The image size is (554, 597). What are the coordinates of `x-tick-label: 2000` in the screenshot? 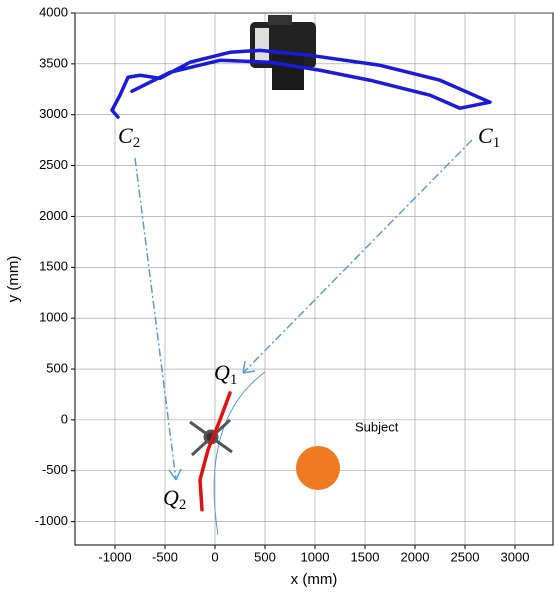 It's located at (415, 556).